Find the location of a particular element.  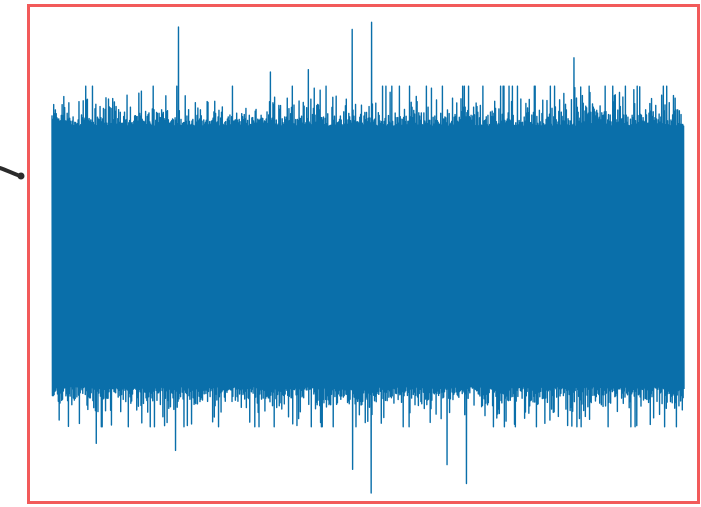

arrow-tip-icon is located at coordinates (12, 173).